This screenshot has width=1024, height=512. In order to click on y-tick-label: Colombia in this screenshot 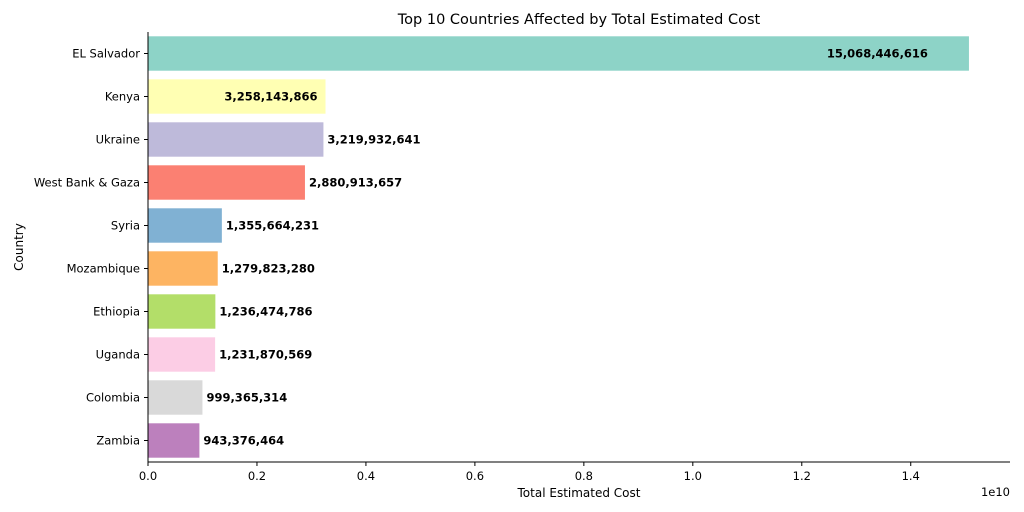, I will do `click(113, 398)`.